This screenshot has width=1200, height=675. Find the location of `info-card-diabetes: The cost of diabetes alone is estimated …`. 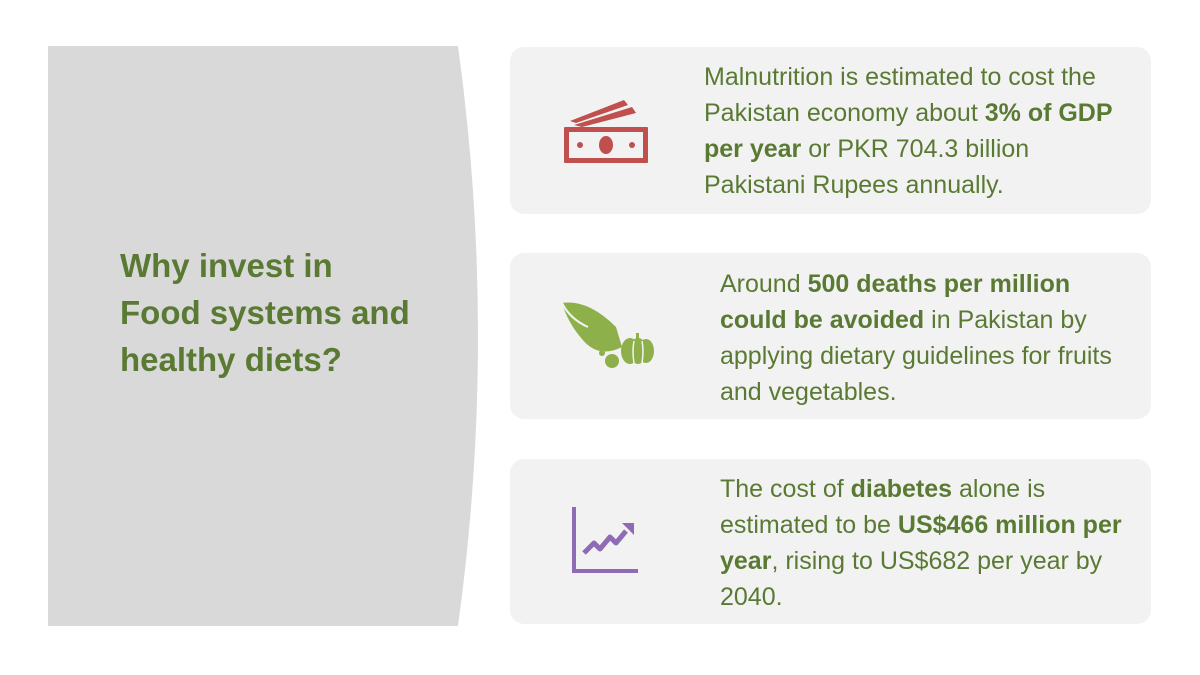

info-card-diabetes: The cost of diabetes alone is estimated … is located at coordinates (830, 541).